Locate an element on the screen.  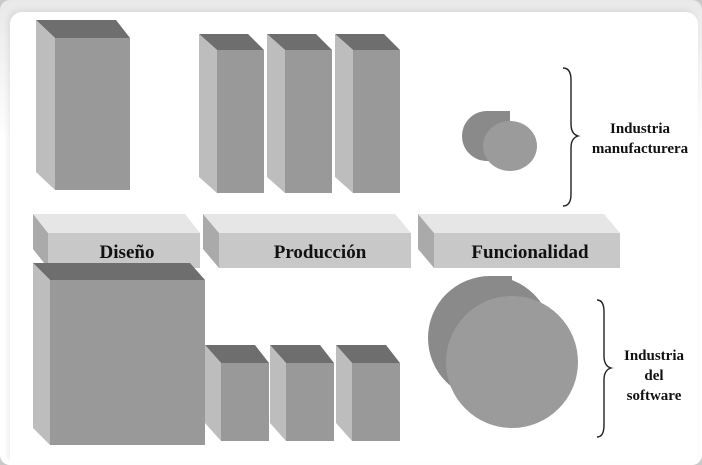
software-brace is located at coordinates (605, 368).